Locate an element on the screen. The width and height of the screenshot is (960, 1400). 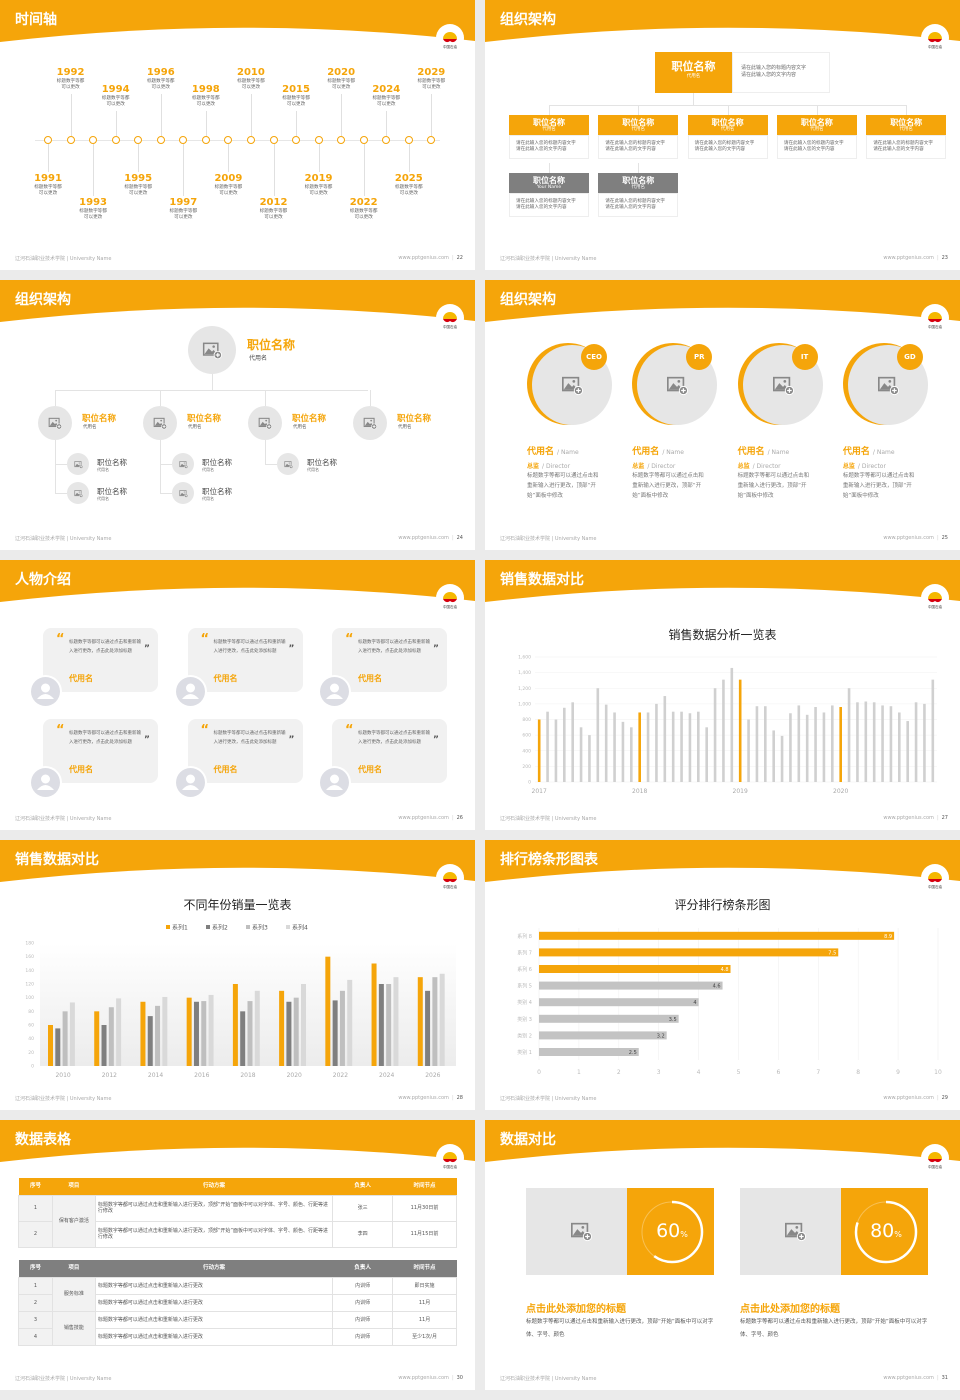
avatar-circle is located at coordinates (183, 464).